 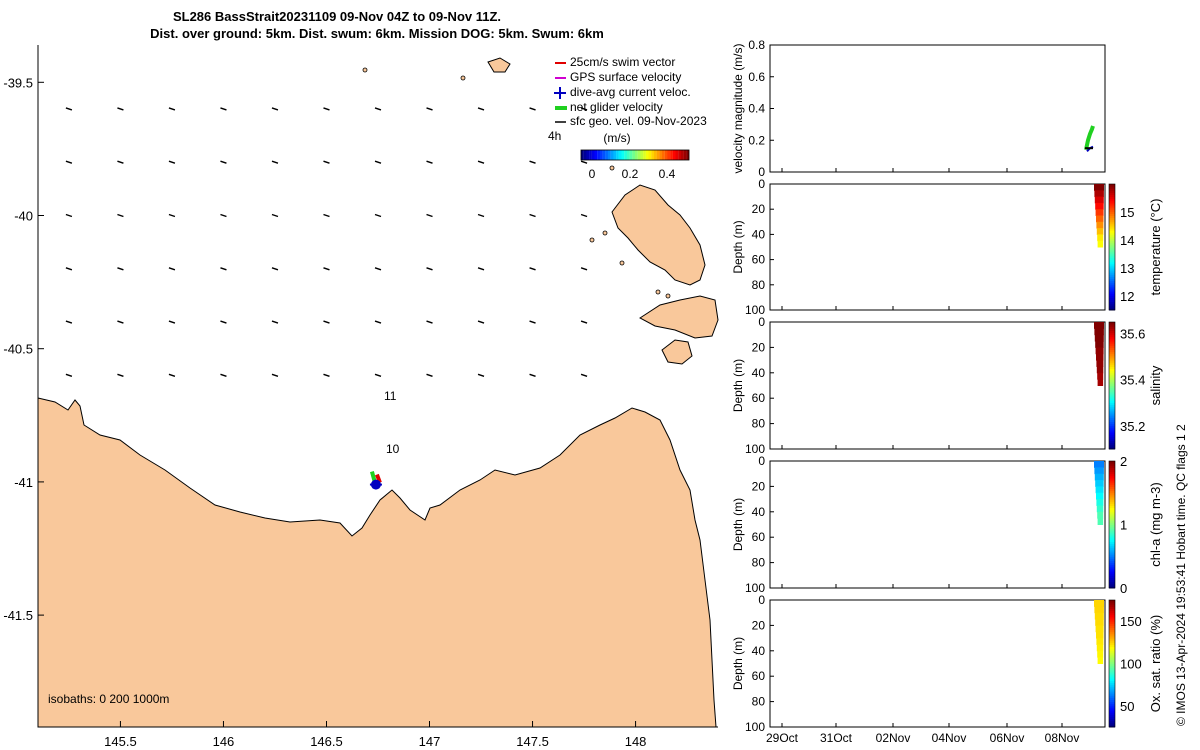 I want to click on ytick-label-temperature-5: 100, so click(x=755, y=310).